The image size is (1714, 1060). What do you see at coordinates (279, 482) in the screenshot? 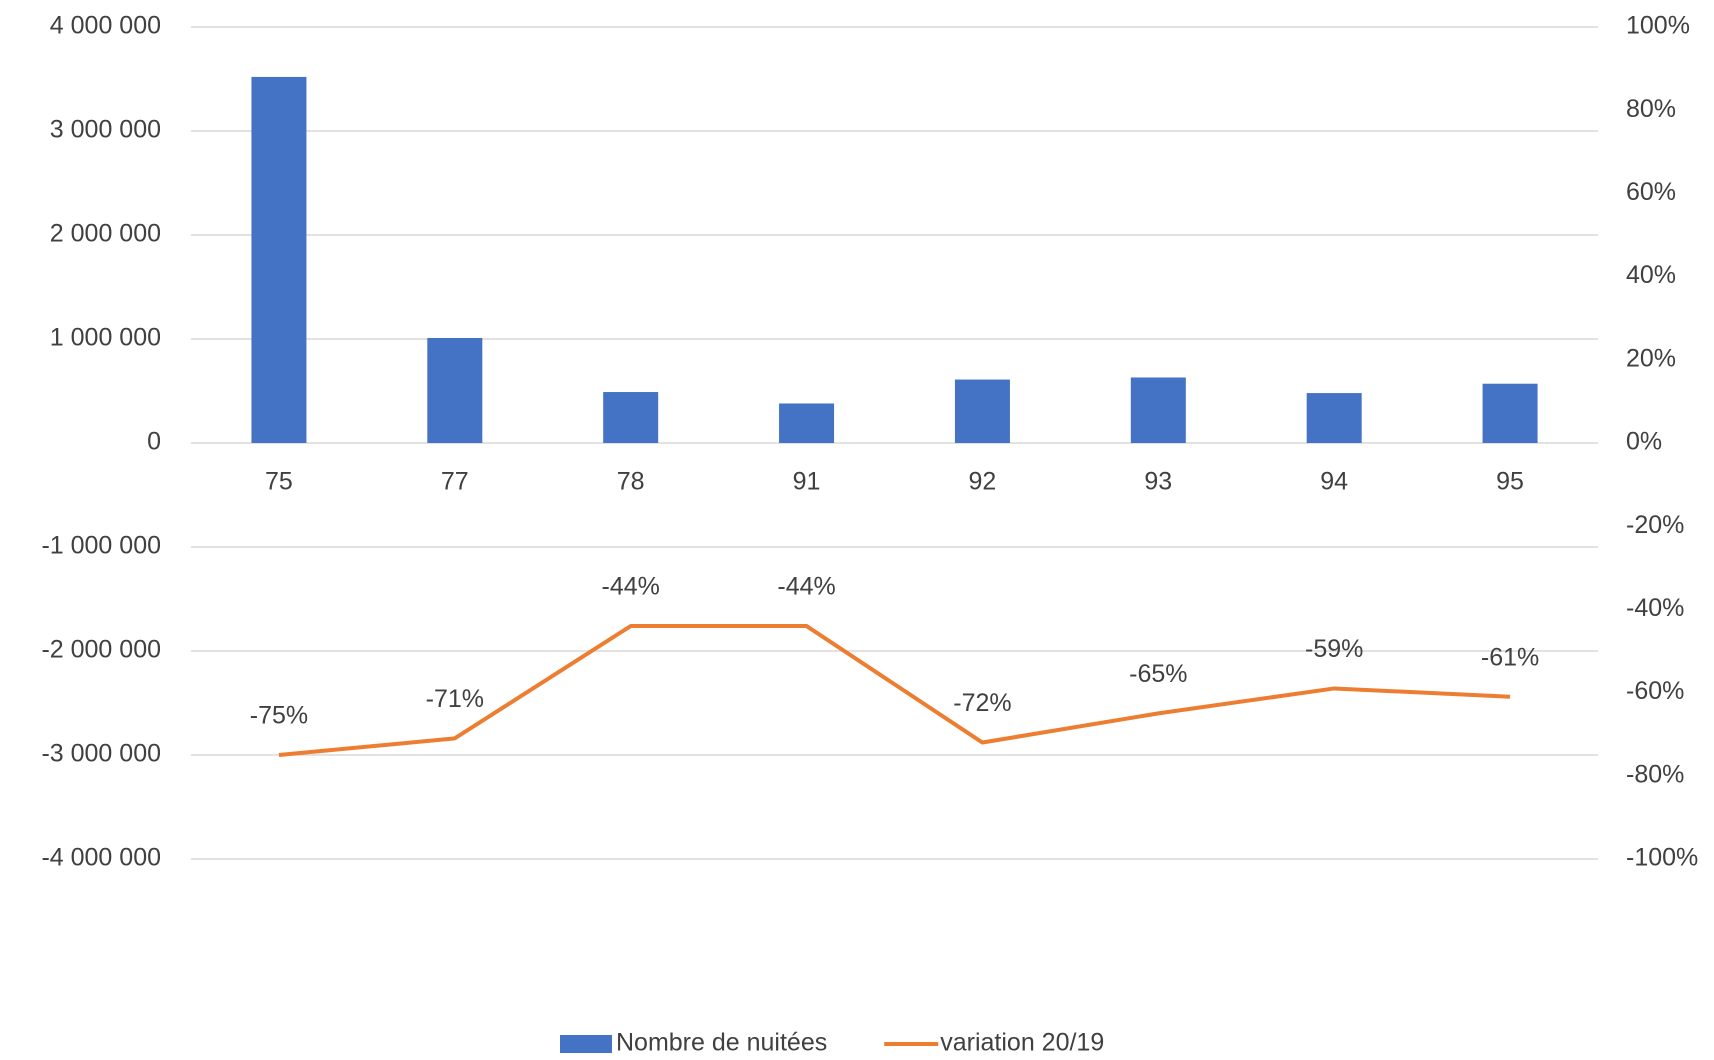
I see `x-tick-label: 75` at bounding box center [279, 482].